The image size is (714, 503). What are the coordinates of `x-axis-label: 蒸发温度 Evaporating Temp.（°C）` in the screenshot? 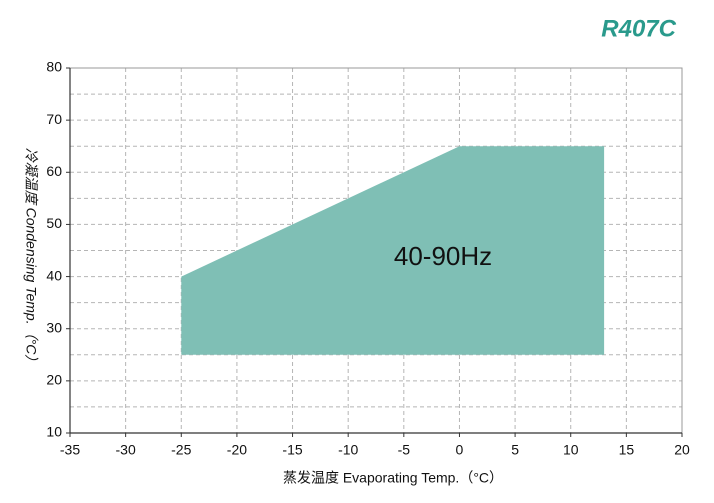 It's located at (393, 478).